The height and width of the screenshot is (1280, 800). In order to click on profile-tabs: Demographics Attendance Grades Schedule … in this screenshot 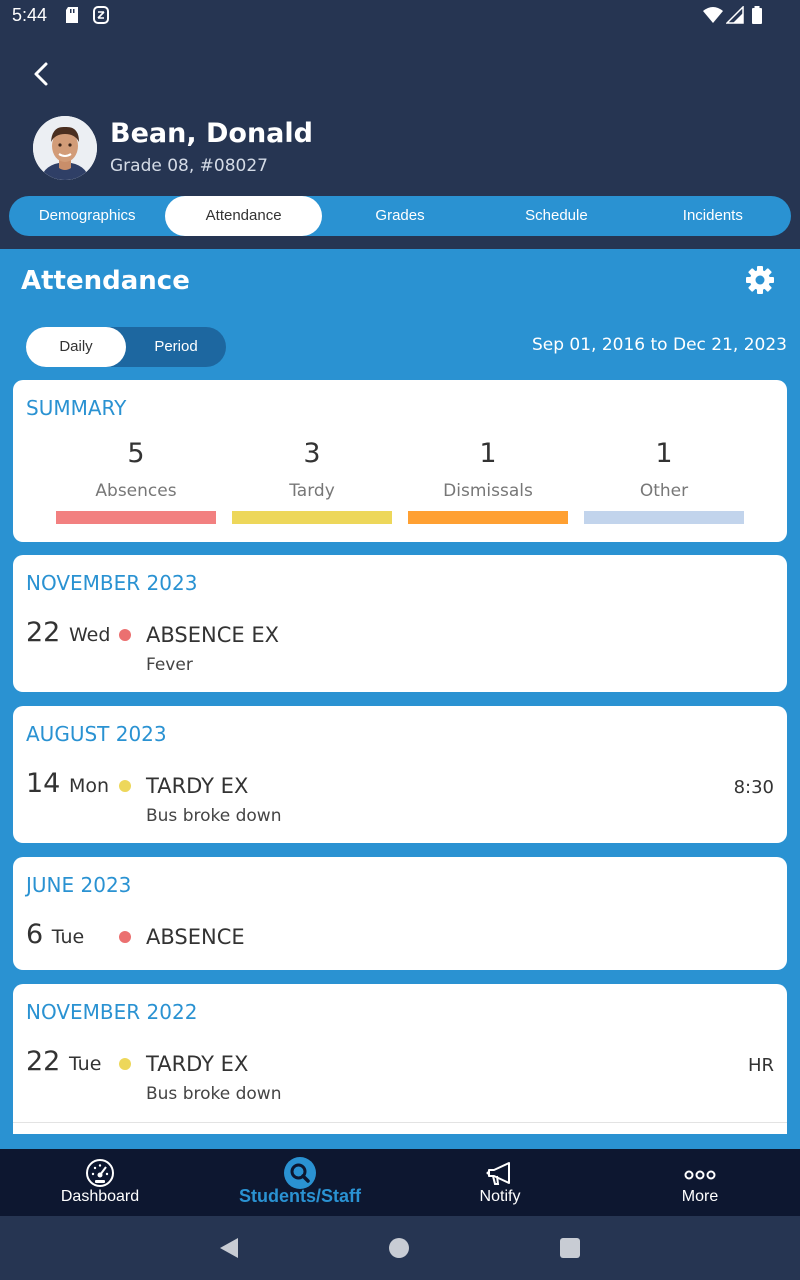, I will do `click(400, 216)`.